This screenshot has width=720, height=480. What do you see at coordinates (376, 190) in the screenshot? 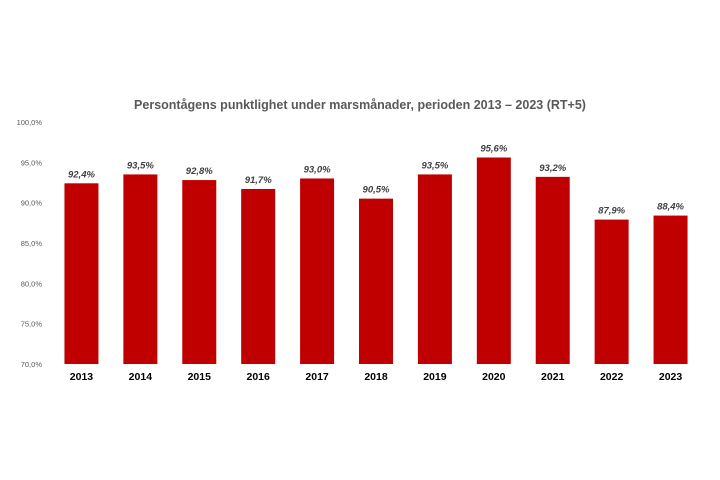
I see `data-label-2018: 90,5%` at bounding box center [376, 190].